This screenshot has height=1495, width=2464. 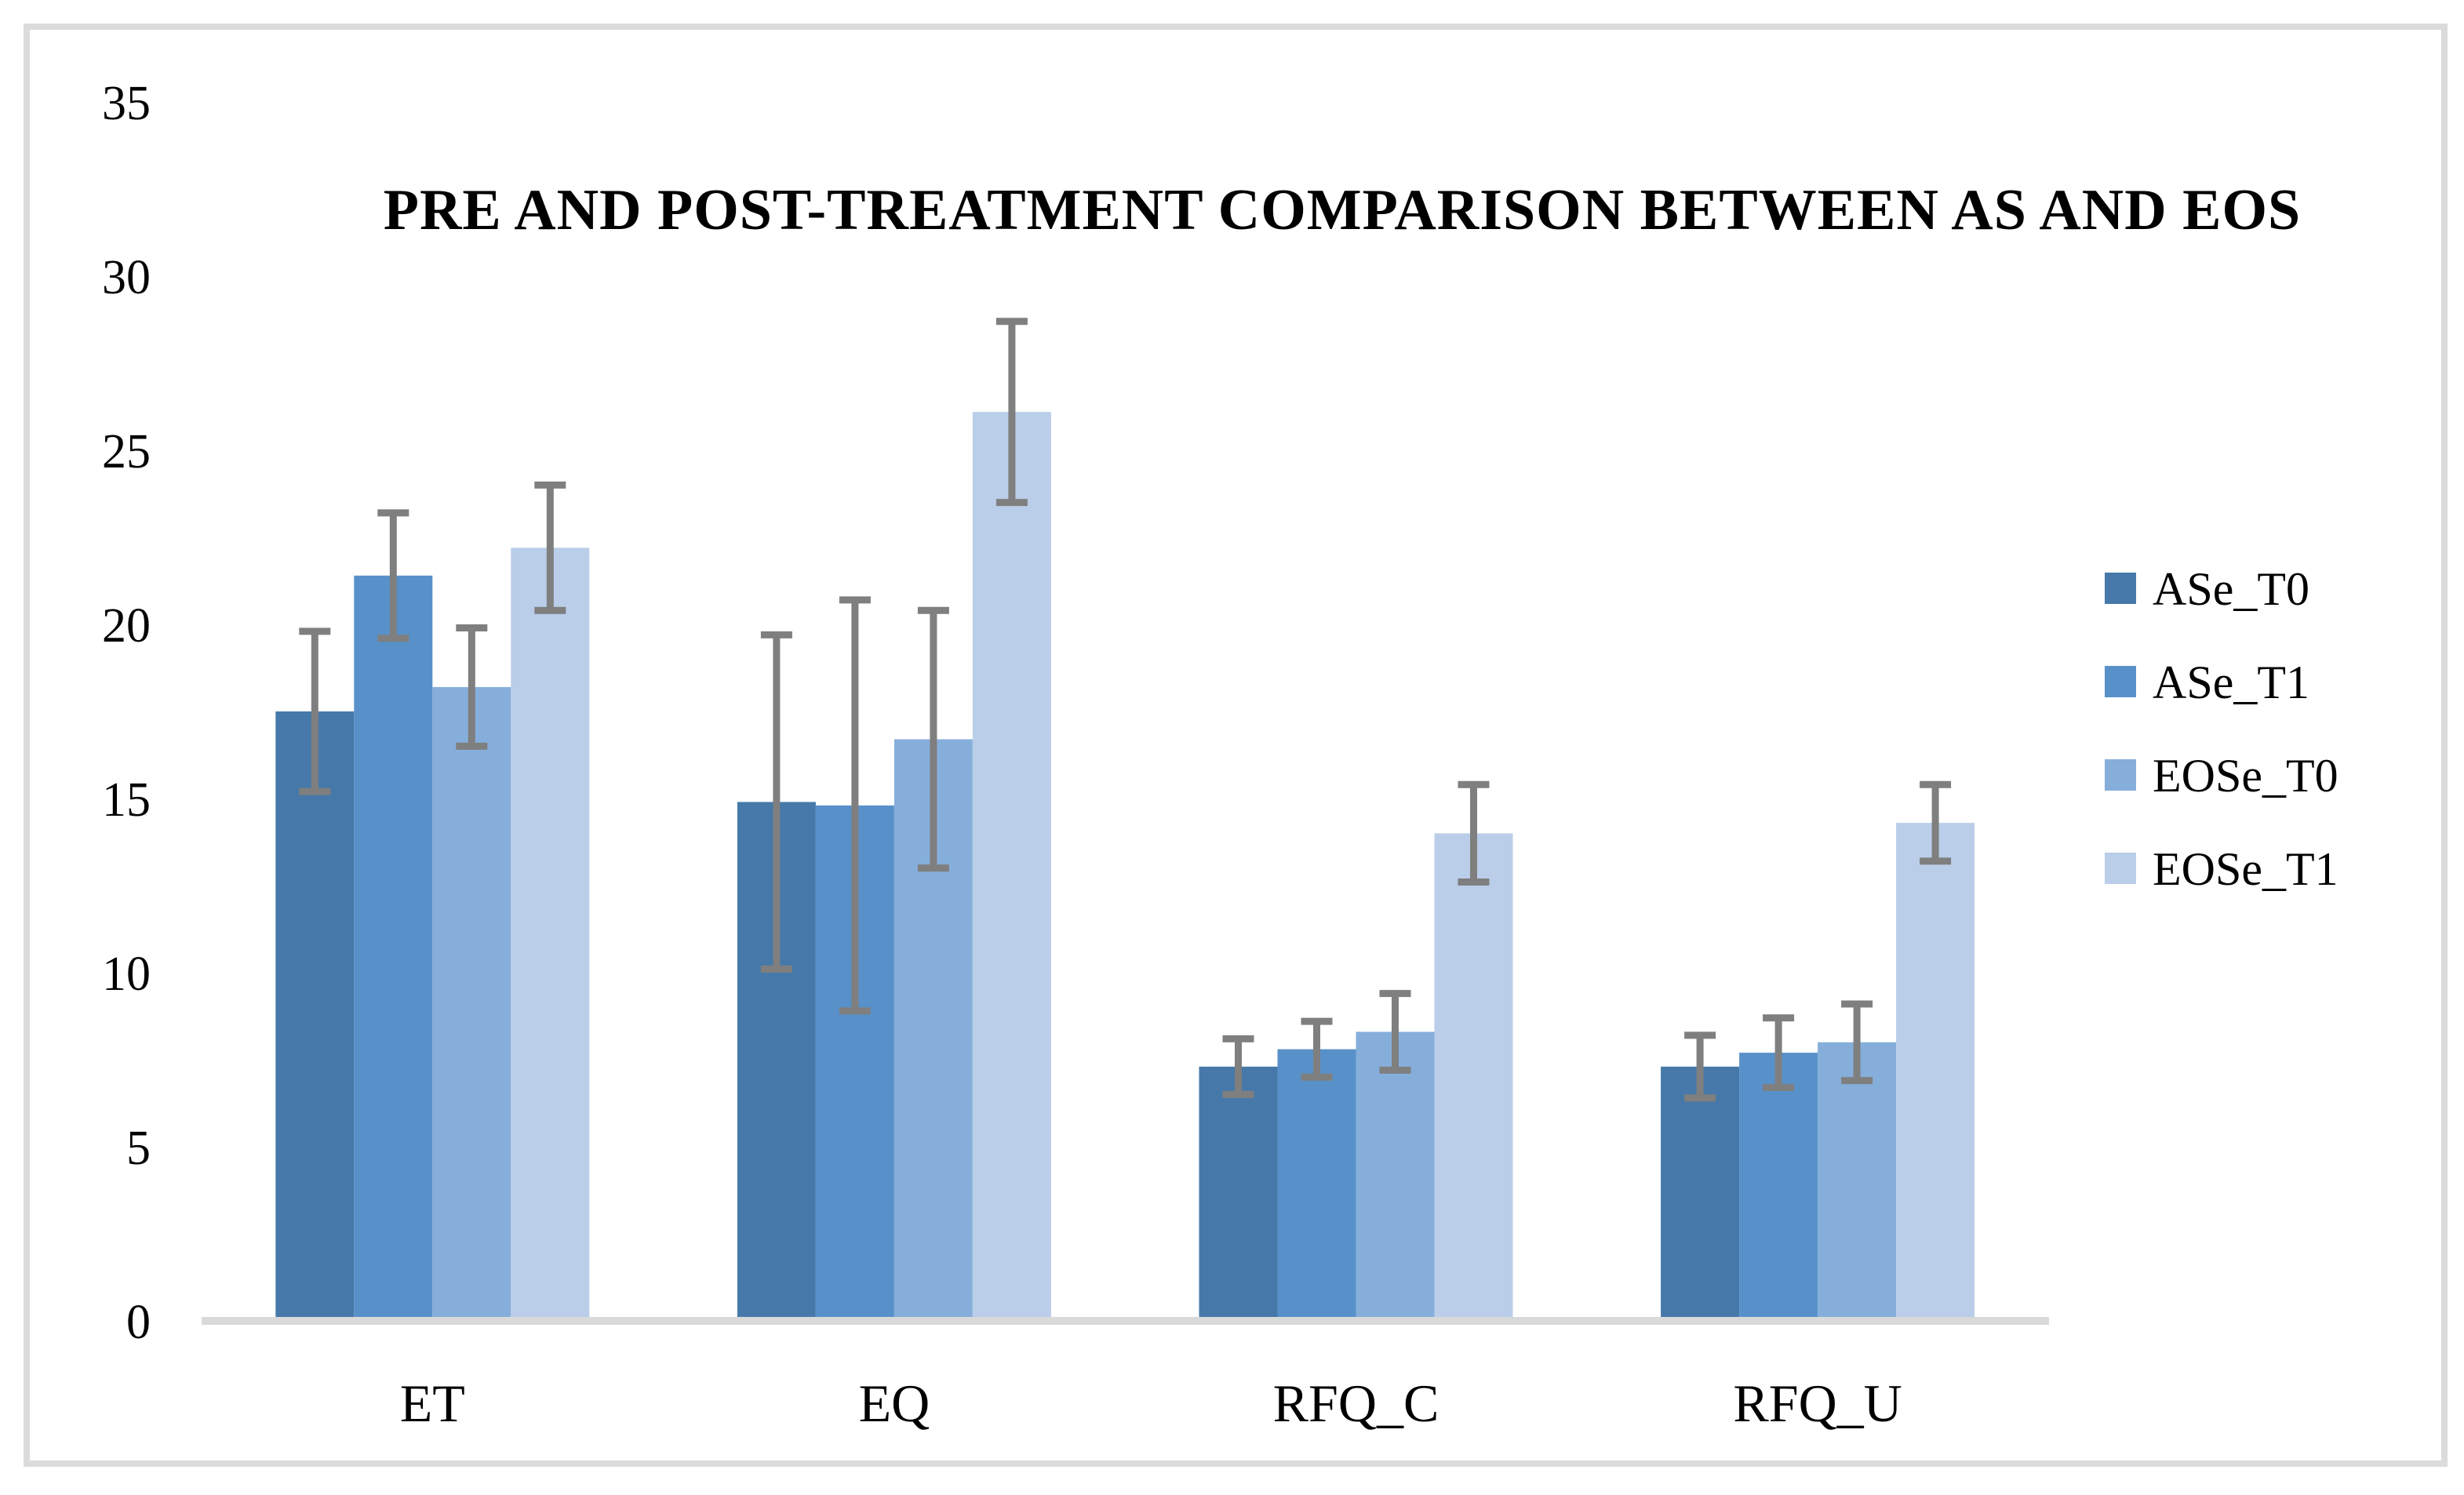 What do you see at coordinates (393, 948) in the screenshot?
I see `bar-ET-ASe_T1` at bounding box center [393, 948].